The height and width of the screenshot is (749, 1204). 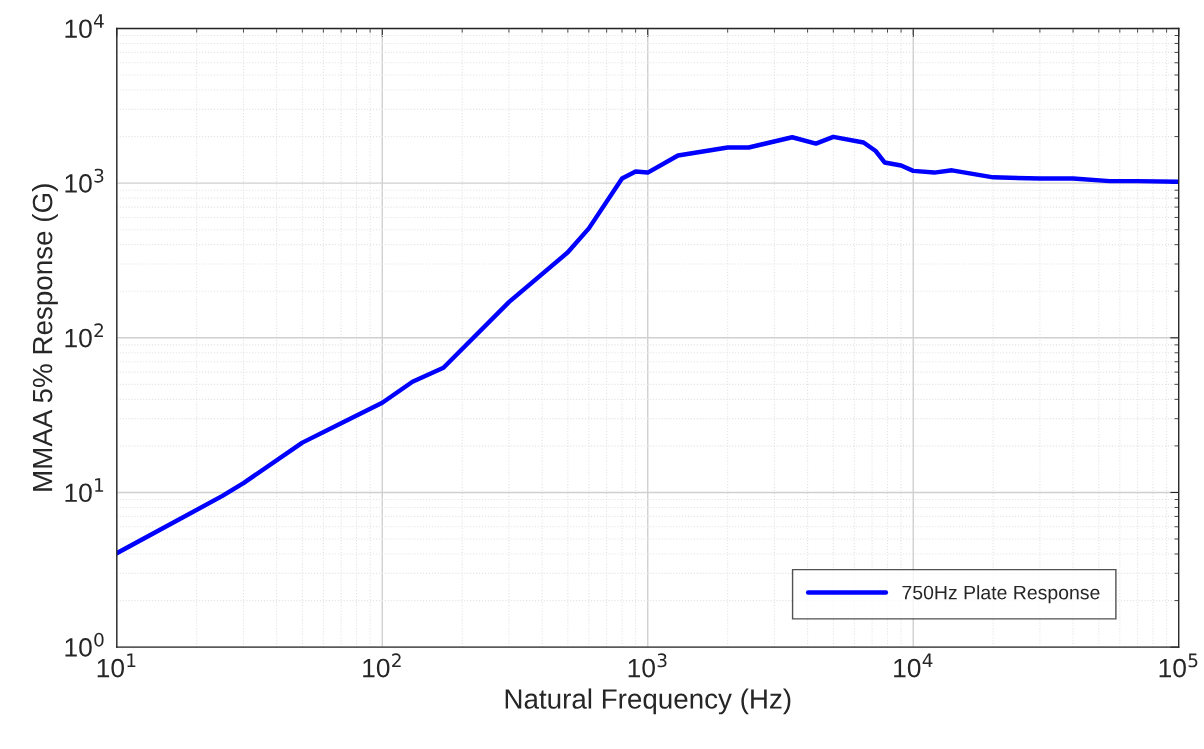 What do you see at coordinates (1001, 594) in the screenshot?
I see `legend-label: 750Hz Plate Response` at bounding box center [1001, 594].